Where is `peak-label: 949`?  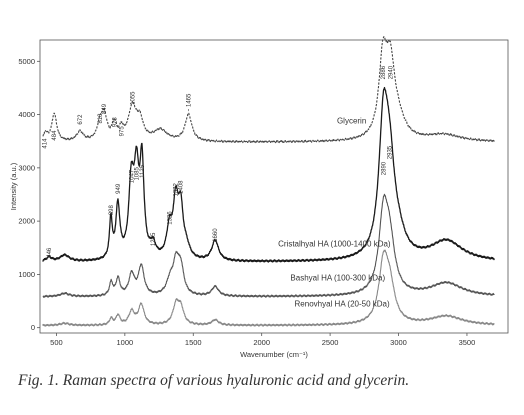 peak-label: 949 is located at coordinates (119, 188).